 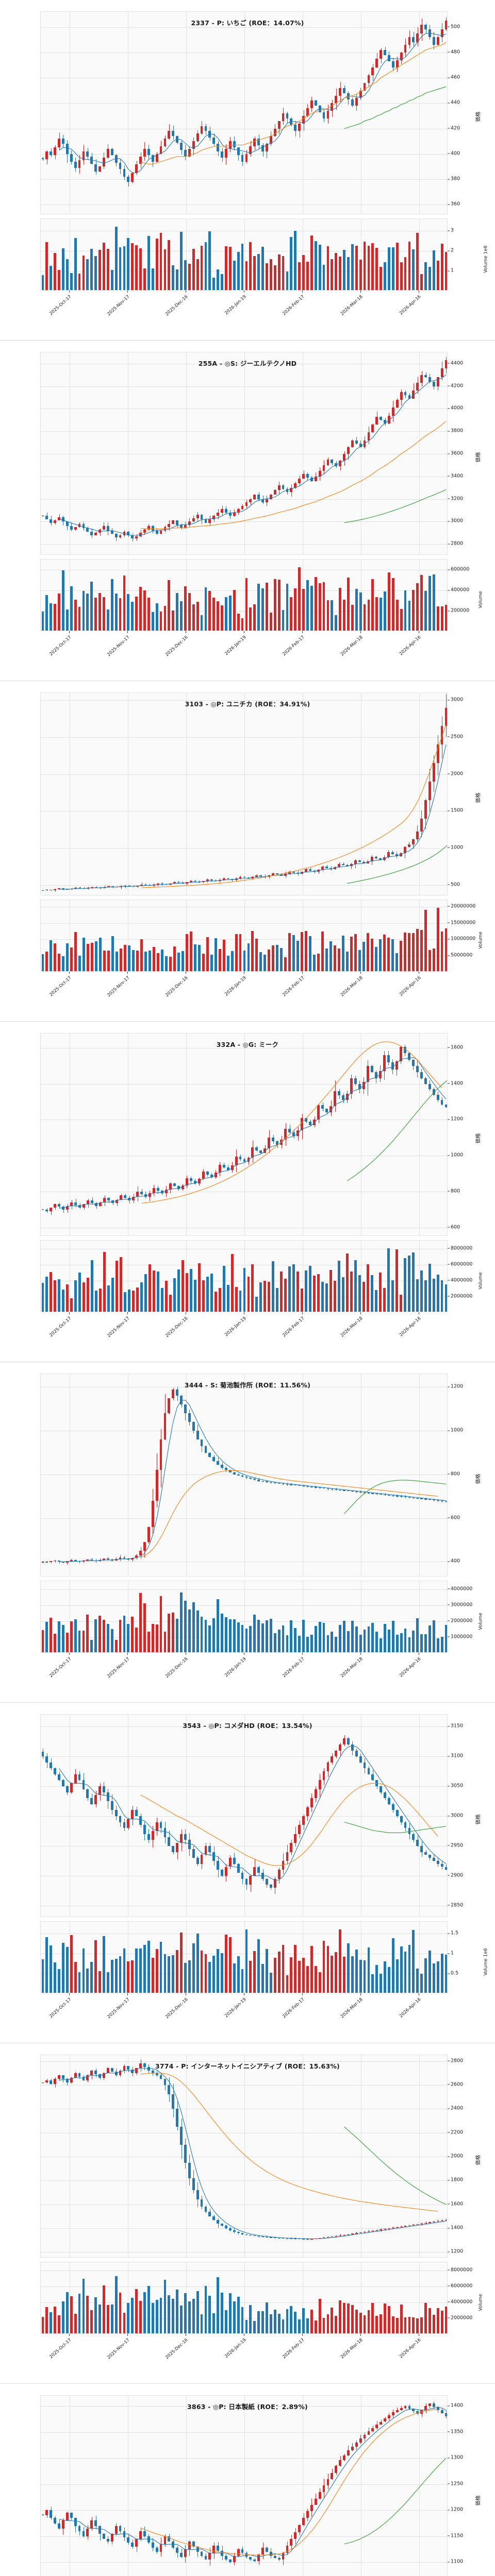 I want to click on ma25-line, so click(x=289, y=2482).